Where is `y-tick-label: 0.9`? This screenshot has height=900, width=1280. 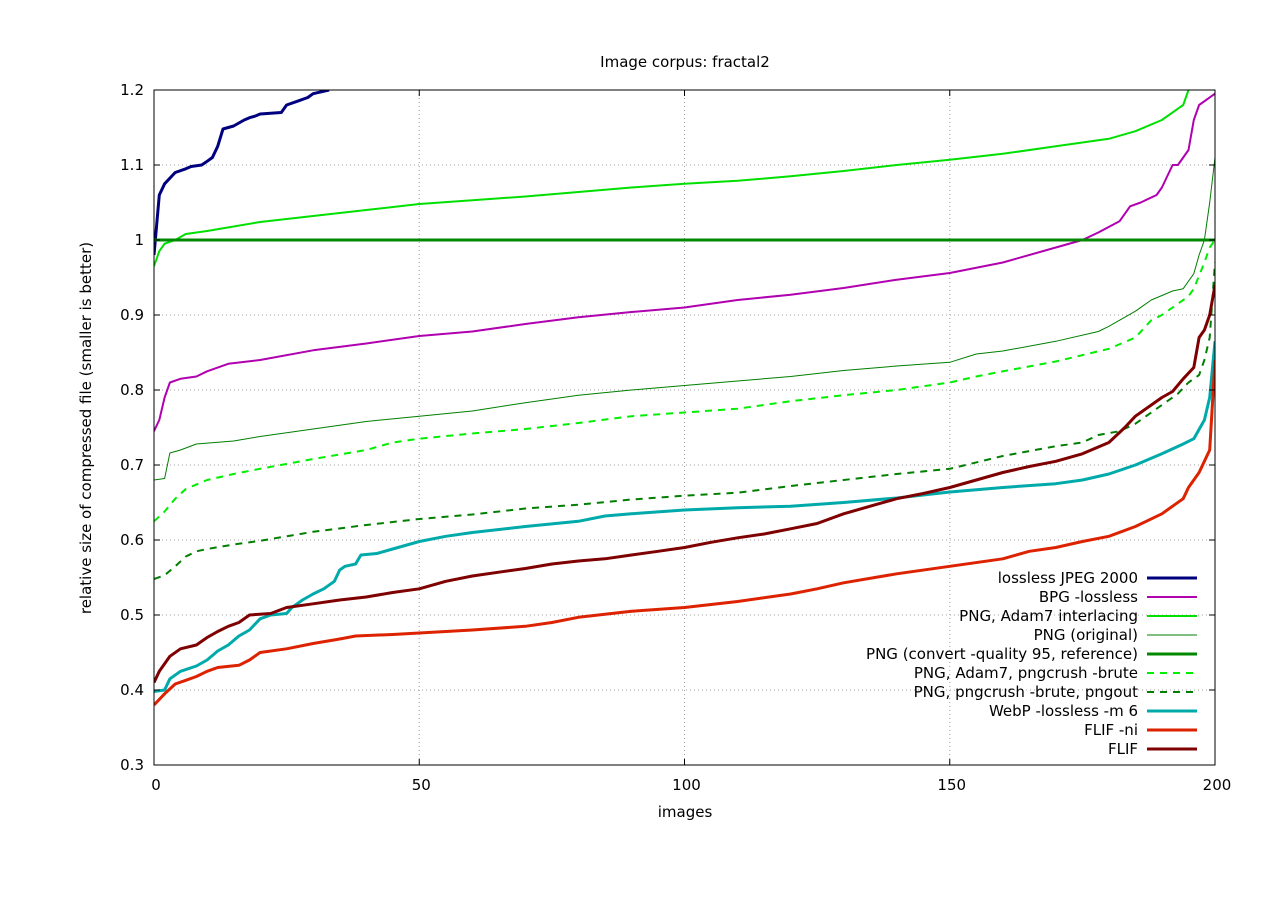
y-tick-label: 0.9 is located at coordinates (132, 315).